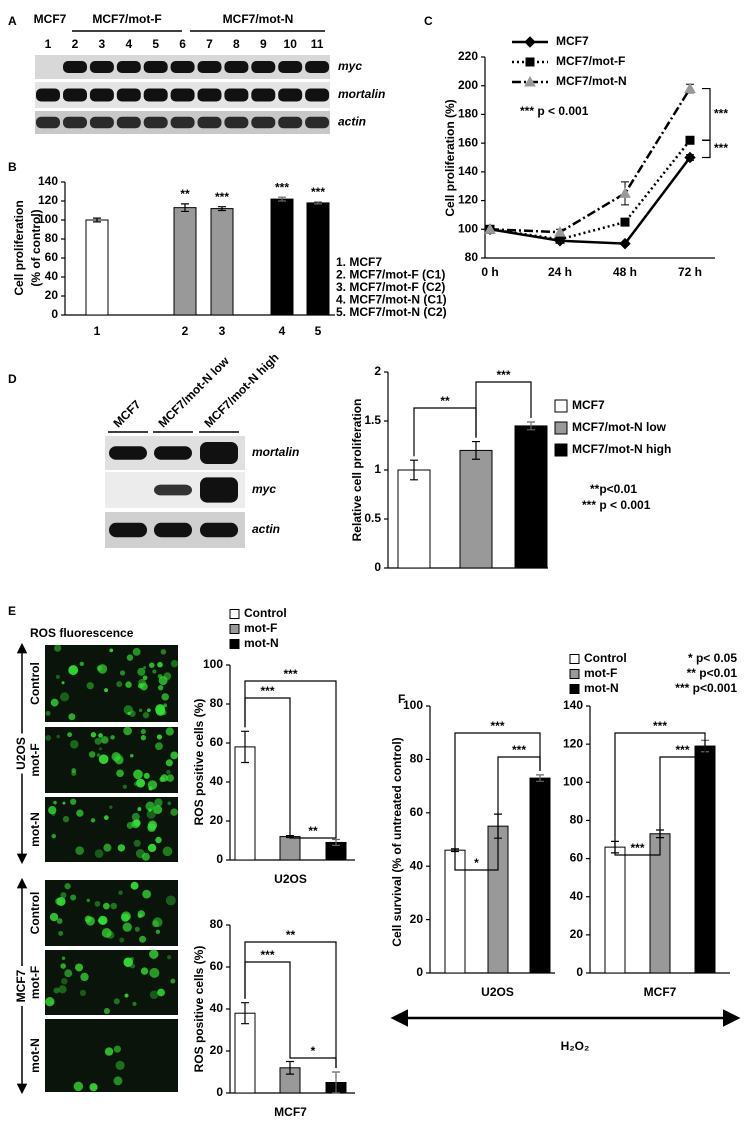  What do you see at coordinates (12, 21) in the screenshot?
I see `panel-label: A` at bounding box center [12, 21].